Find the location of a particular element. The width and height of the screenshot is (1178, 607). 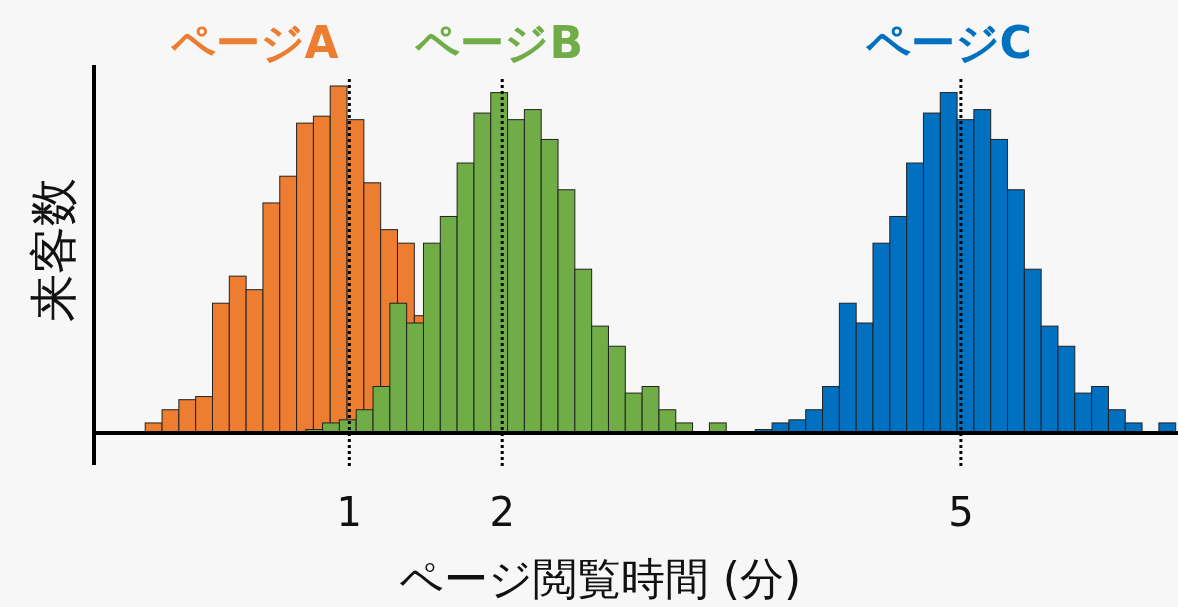

x-tick-label: 1 is located at coordinates (349, 512).